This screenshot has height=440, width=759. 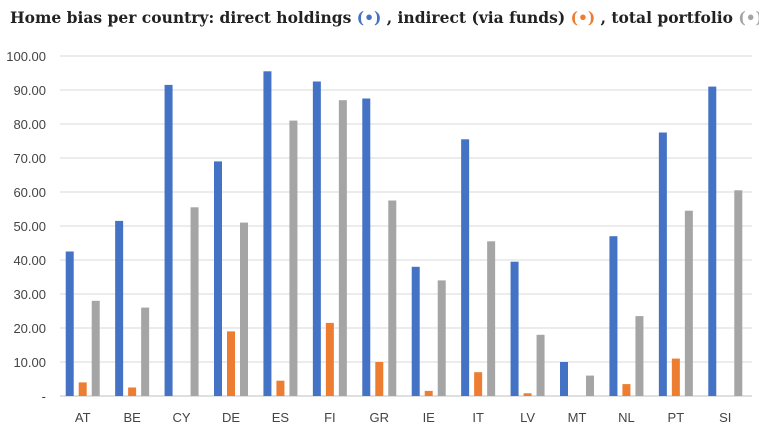 What do you see at coordinates (527, 417) in the screenshot?
I see `x-tick-label: LV` at bounding box center [527, 417].